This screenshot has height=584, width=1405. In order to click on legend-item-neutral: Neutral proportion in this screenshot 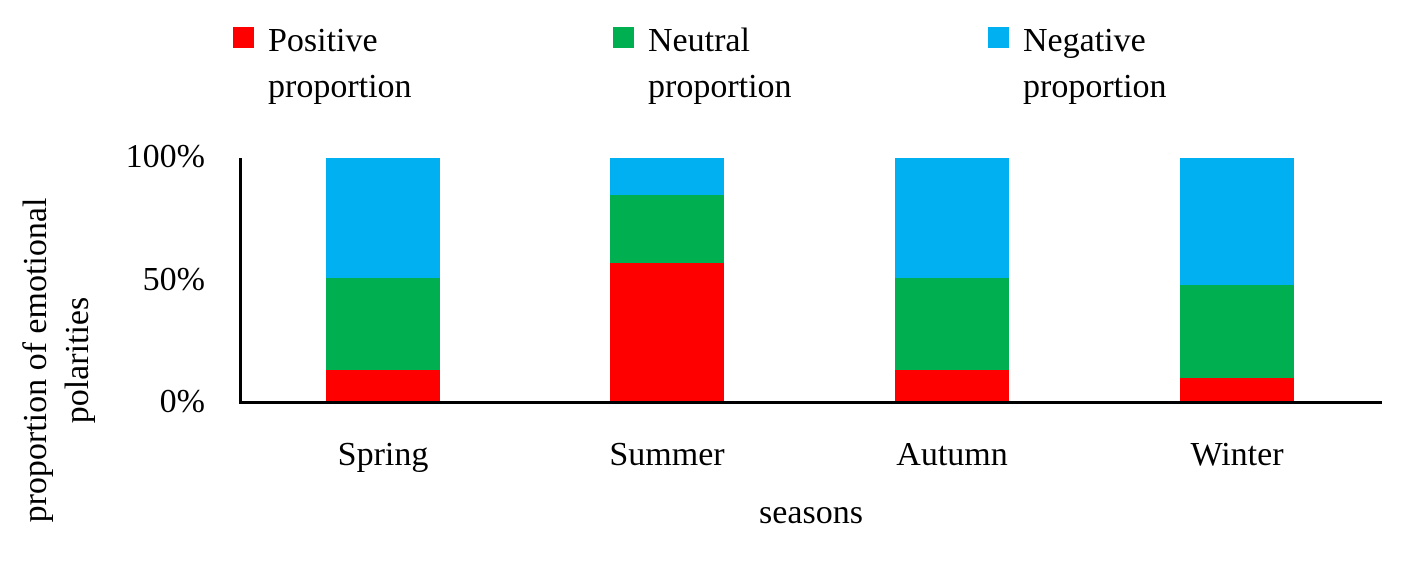, I will do `click(725, 64)`.